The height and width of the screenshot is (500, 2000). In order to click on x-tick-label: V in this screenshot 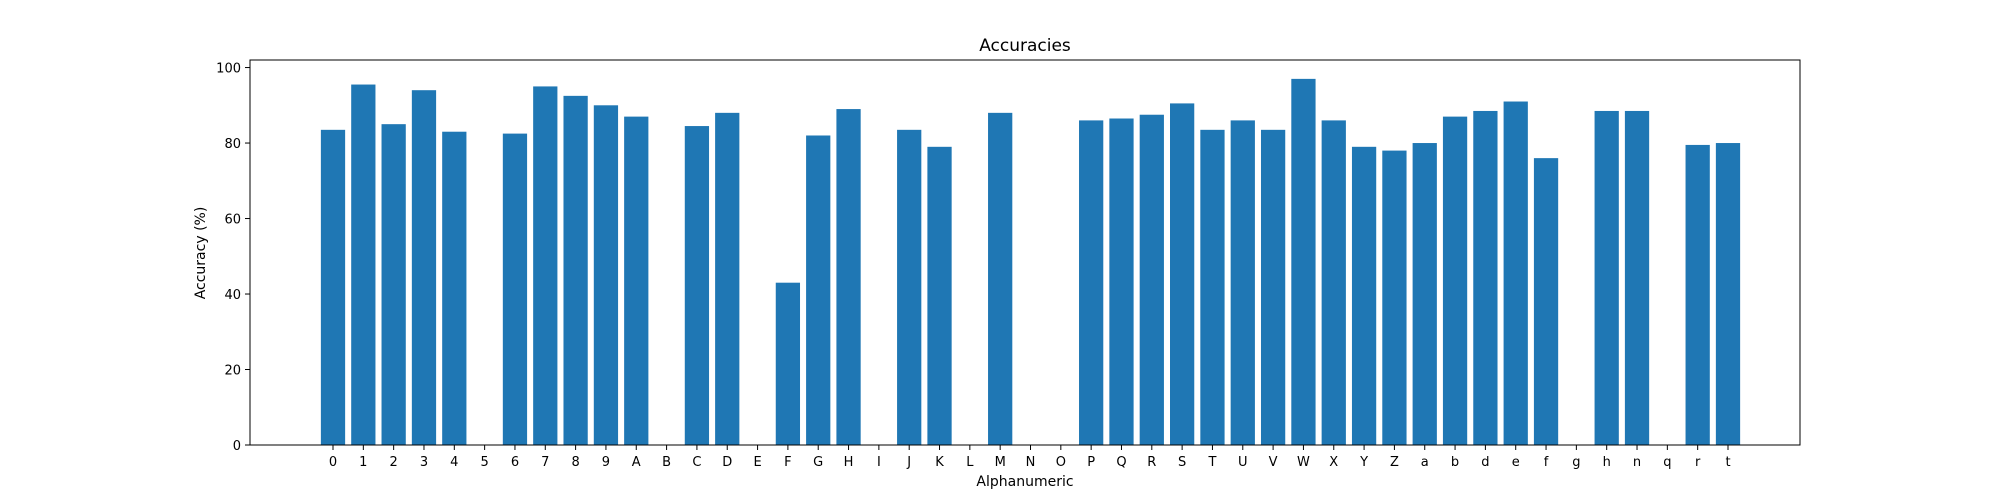, I will do `click(1273, 462)`.